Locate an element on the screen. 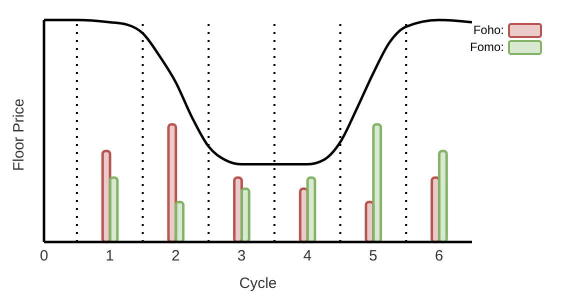  legend-label: Foho: is located at coordinates (488, 30).